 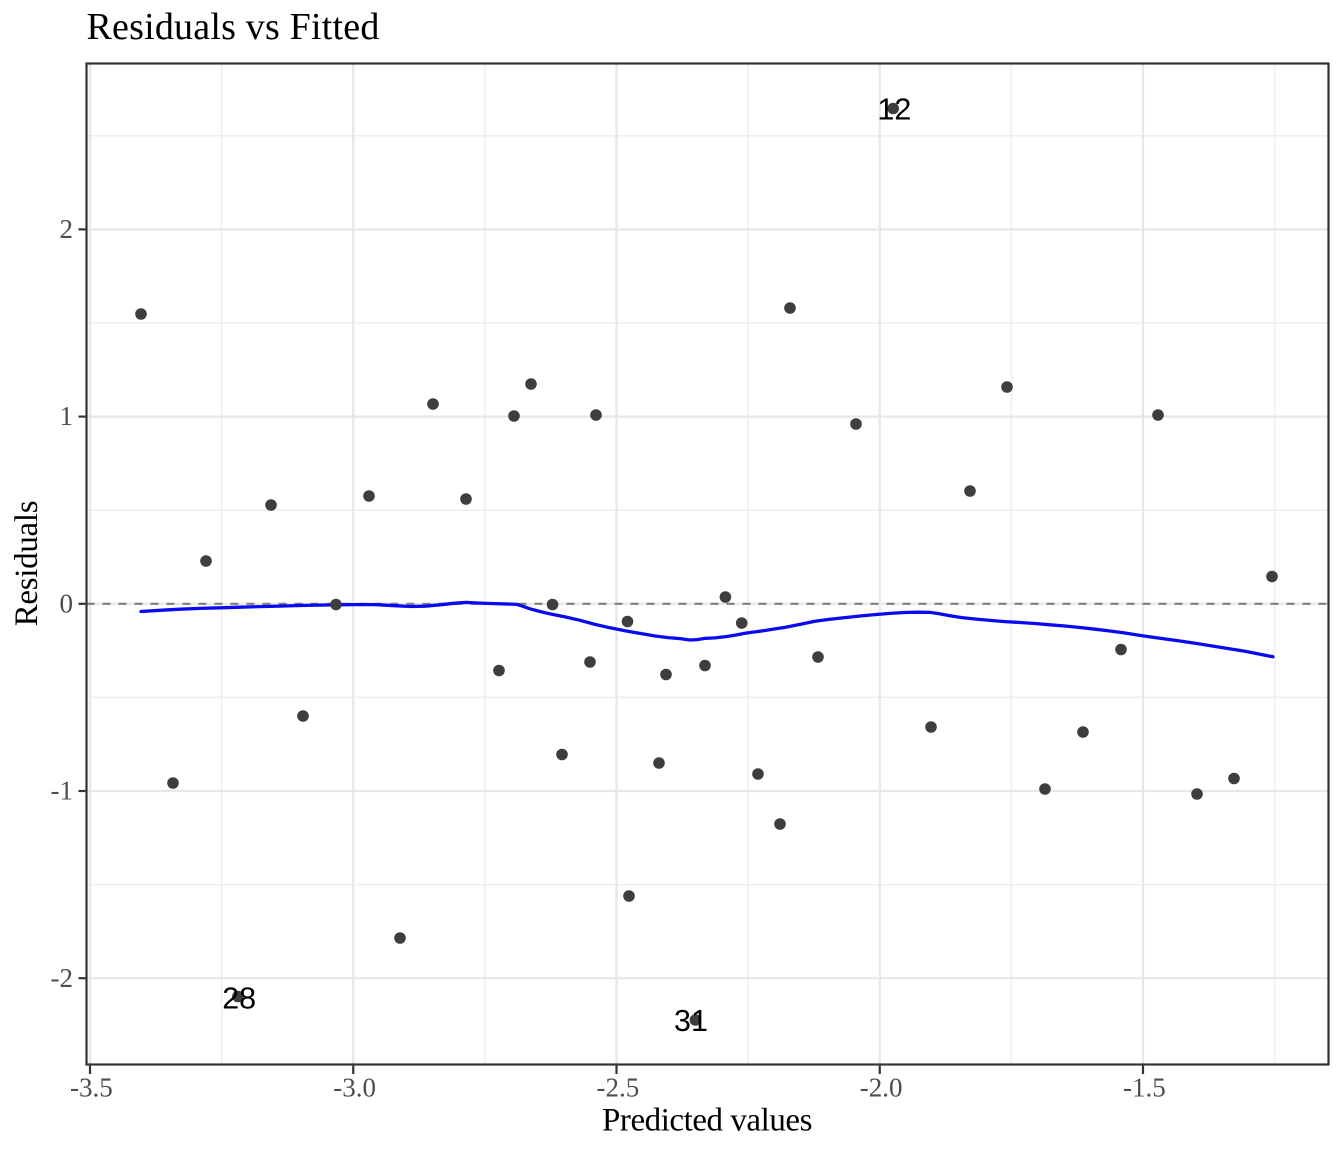 What do you see at coordinates (239, 999) in the screenshot?
I see `svg-text: 28` at bounding box center [239, 999].